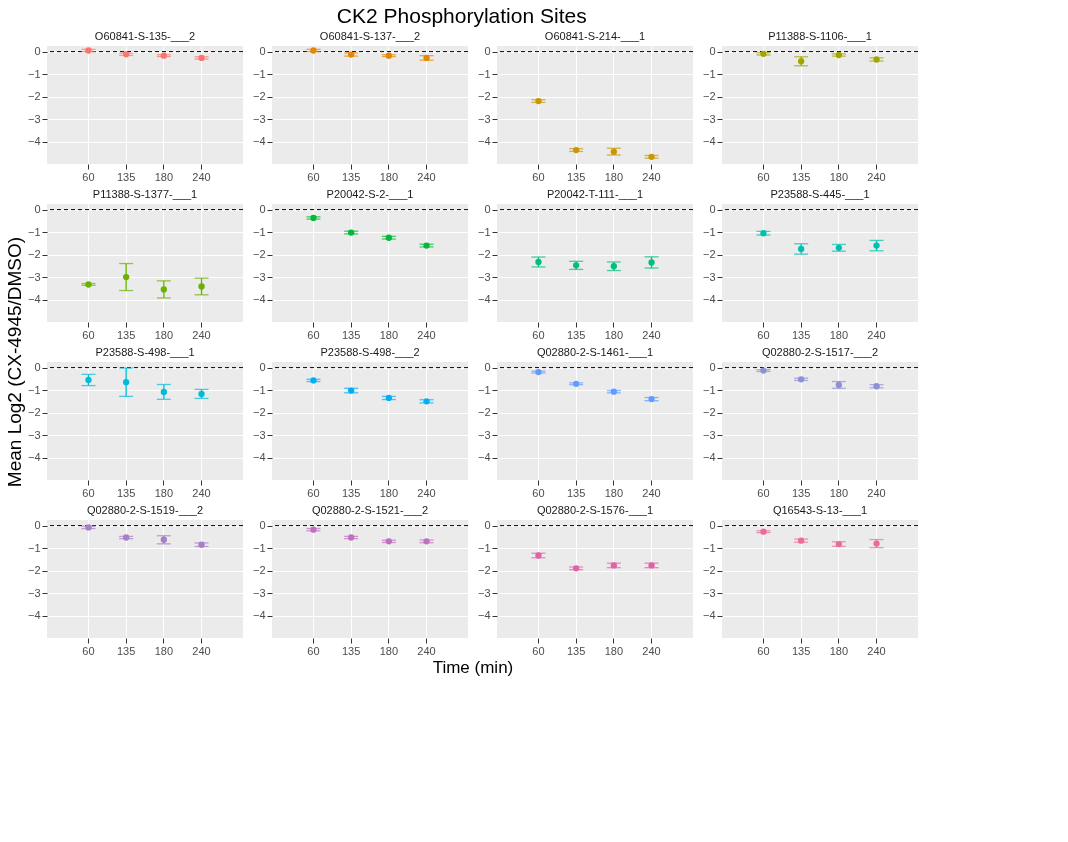  What do you see at coordinates (145, 351) in the screenshot?
I see `chart-title: P23588-S-498-___1` at bounding box center [145, 351].